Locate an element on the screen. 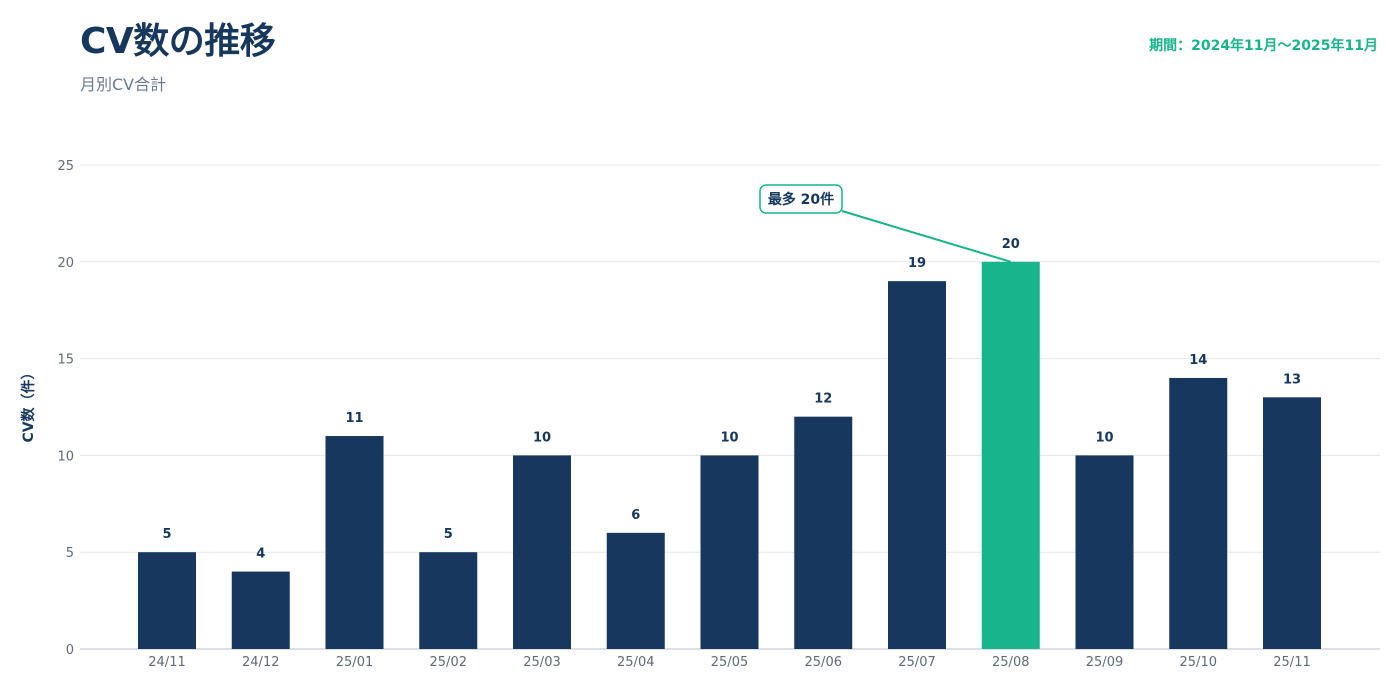  x-tick-label: 25/06 is located at coordinates (823, 662).